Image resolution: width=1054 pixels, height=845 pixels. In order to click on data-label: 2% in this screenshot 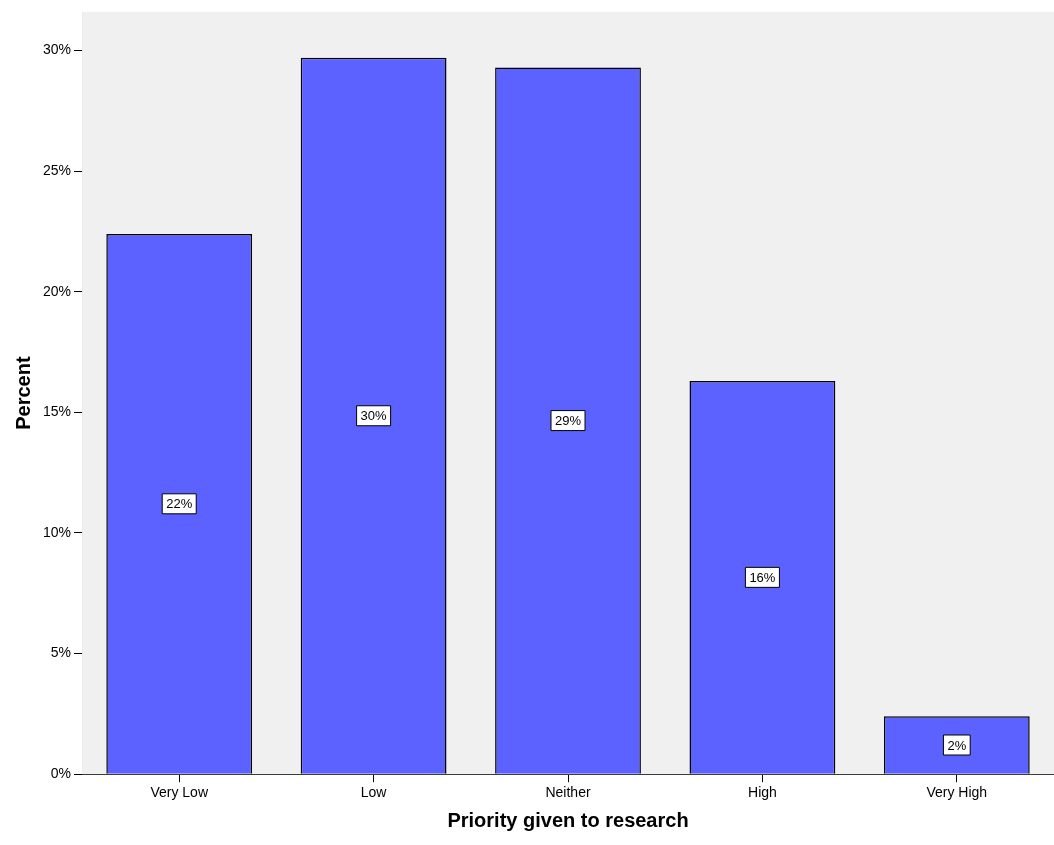, I will do `click(957, 745)`.